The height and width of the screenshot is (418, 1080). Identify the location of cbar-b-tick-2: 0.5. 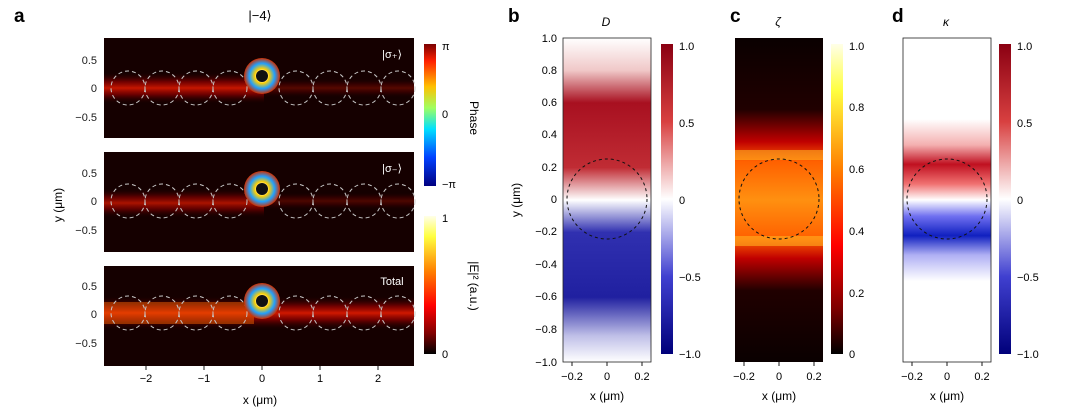
(686, 124).